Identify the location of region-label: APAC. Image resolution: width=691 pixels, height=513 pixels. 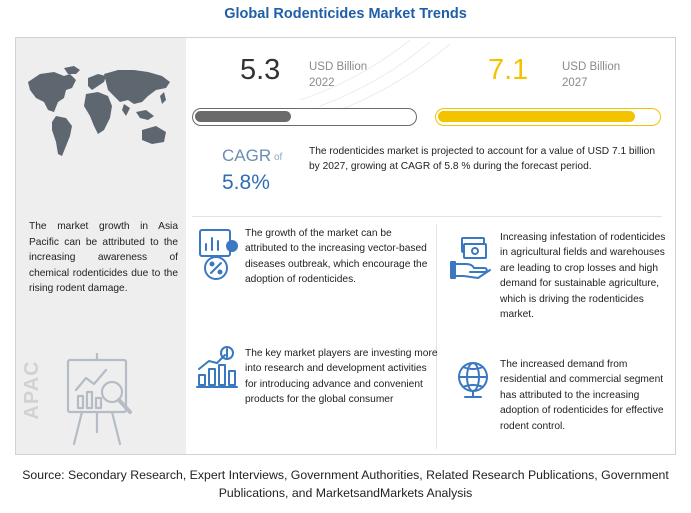
(31, 390).